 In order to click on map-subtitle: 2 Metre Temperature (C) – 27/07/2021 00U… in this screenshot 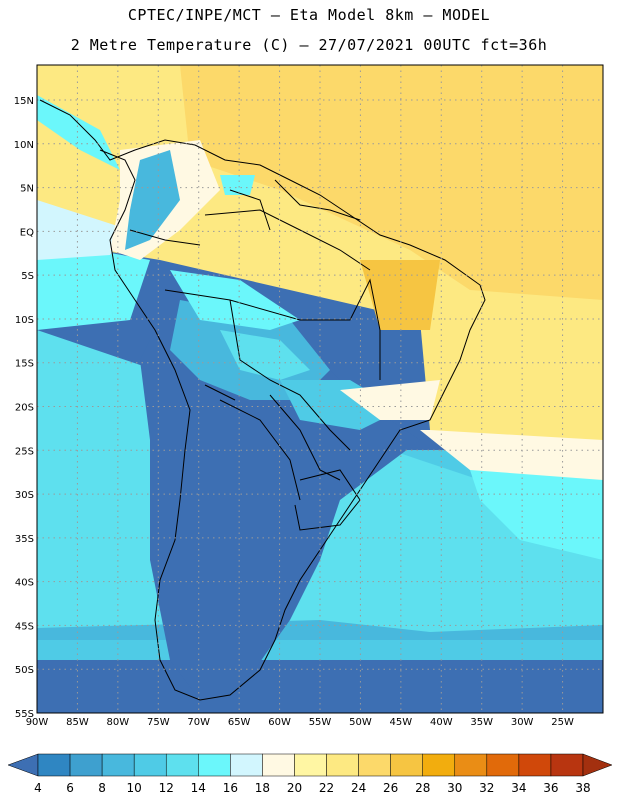, I will do `click(309, 45)`.